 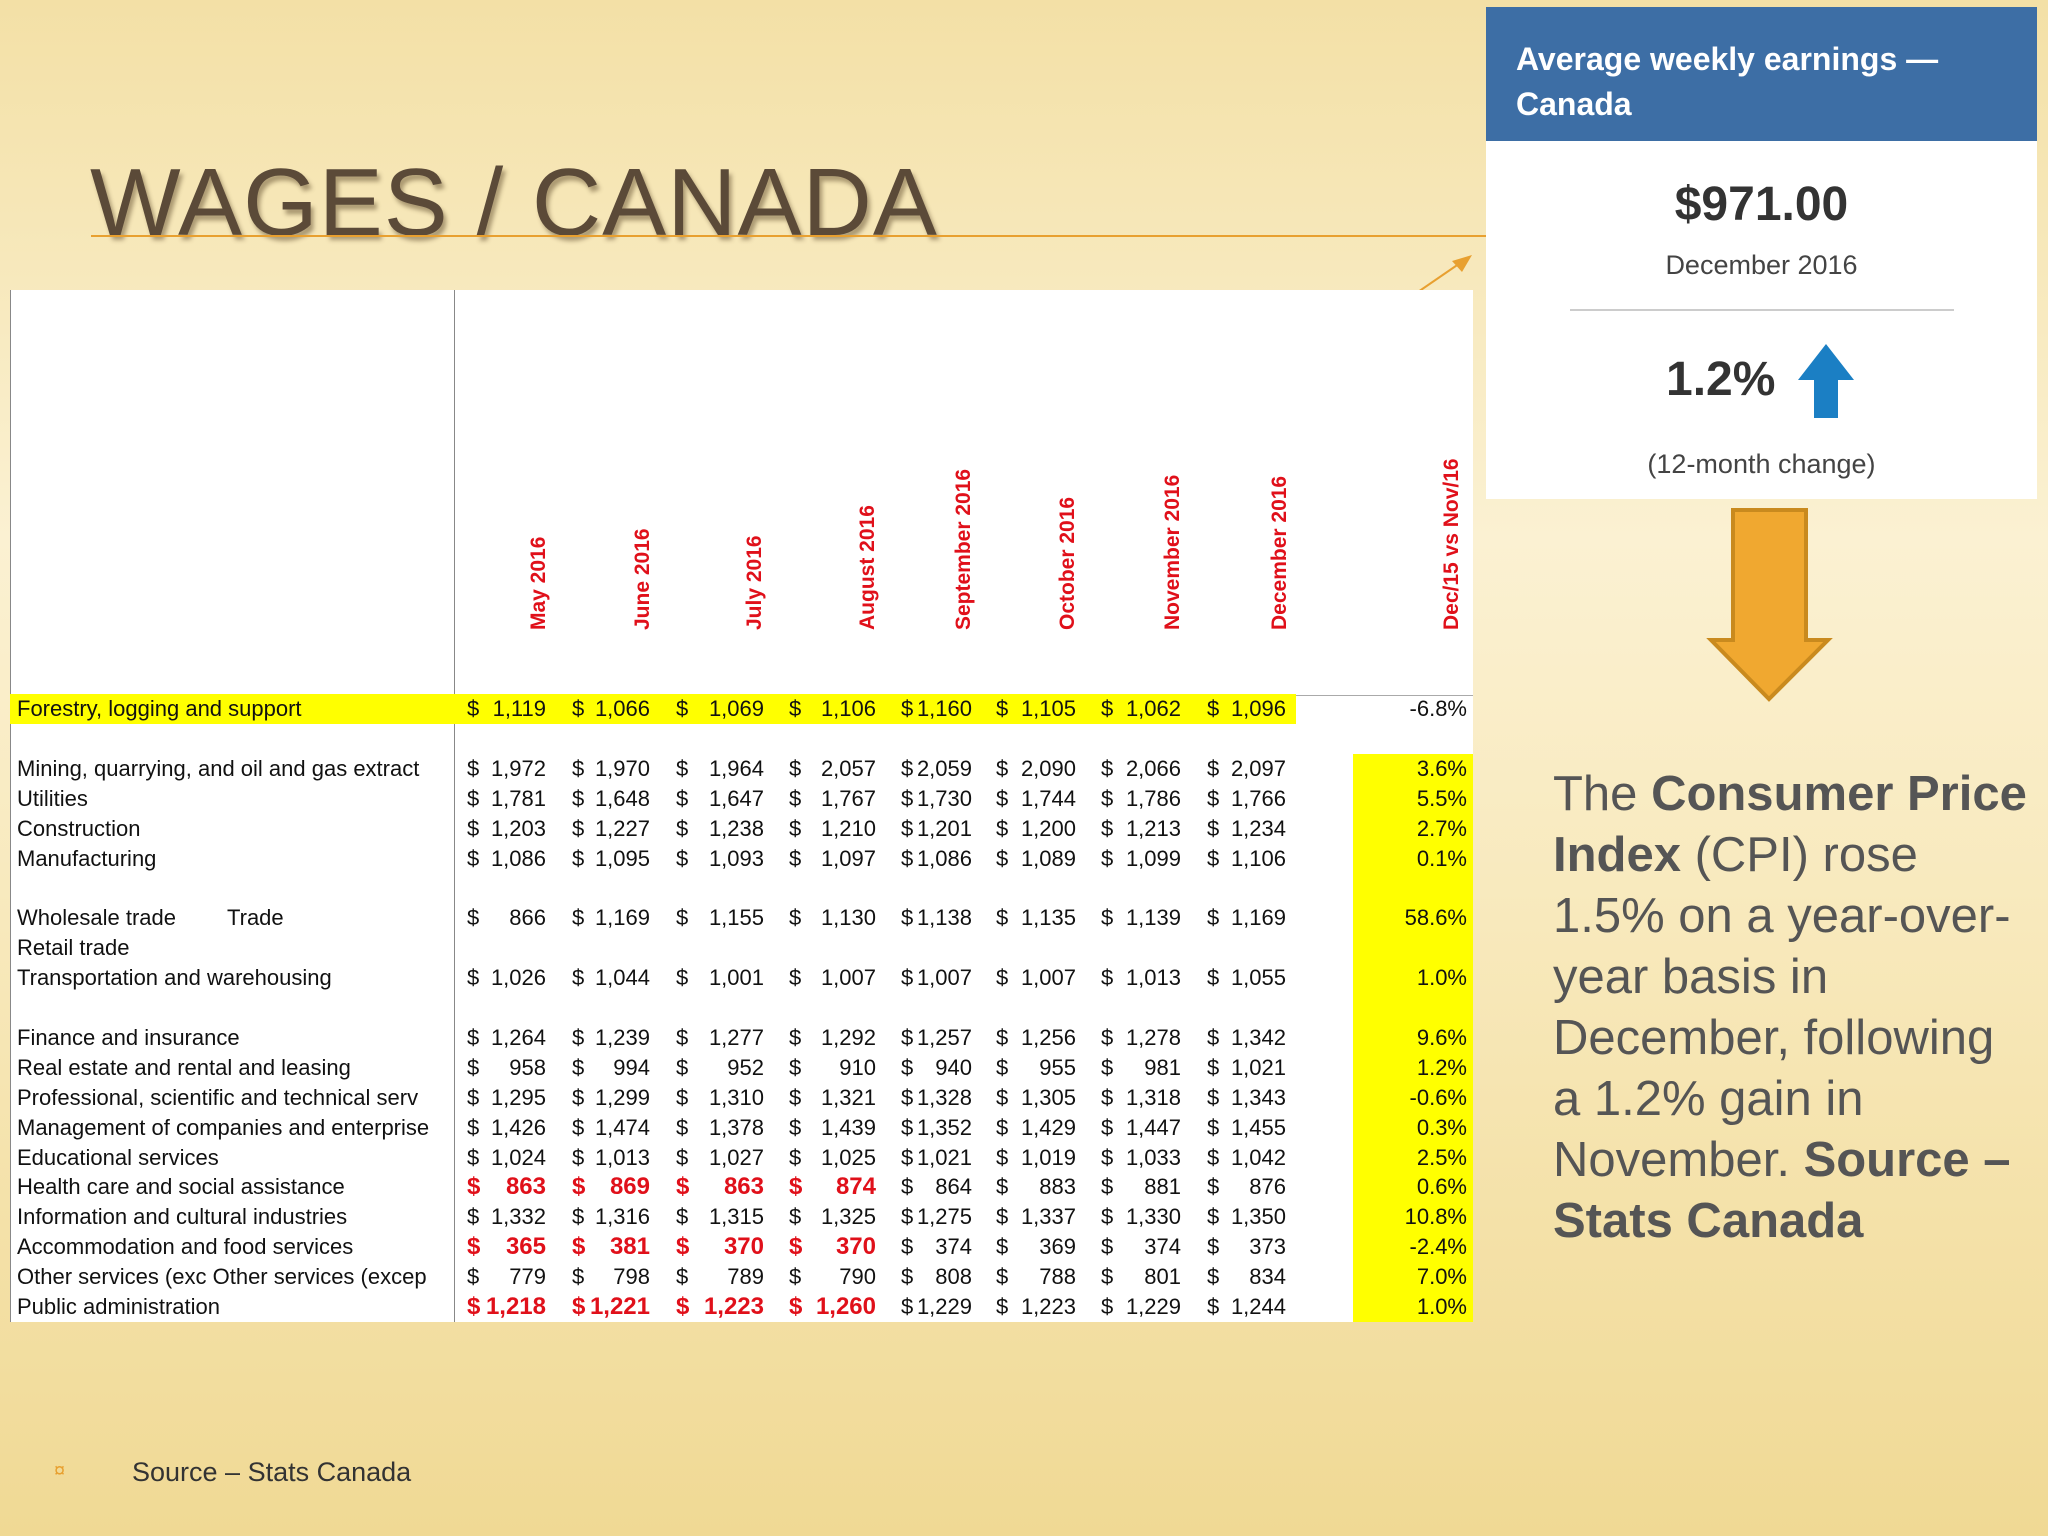 What do you see at coordinates (1048, 918) in the screenshot?
I see `wage-cell: 1,135` at bounding box center [1048, 918].